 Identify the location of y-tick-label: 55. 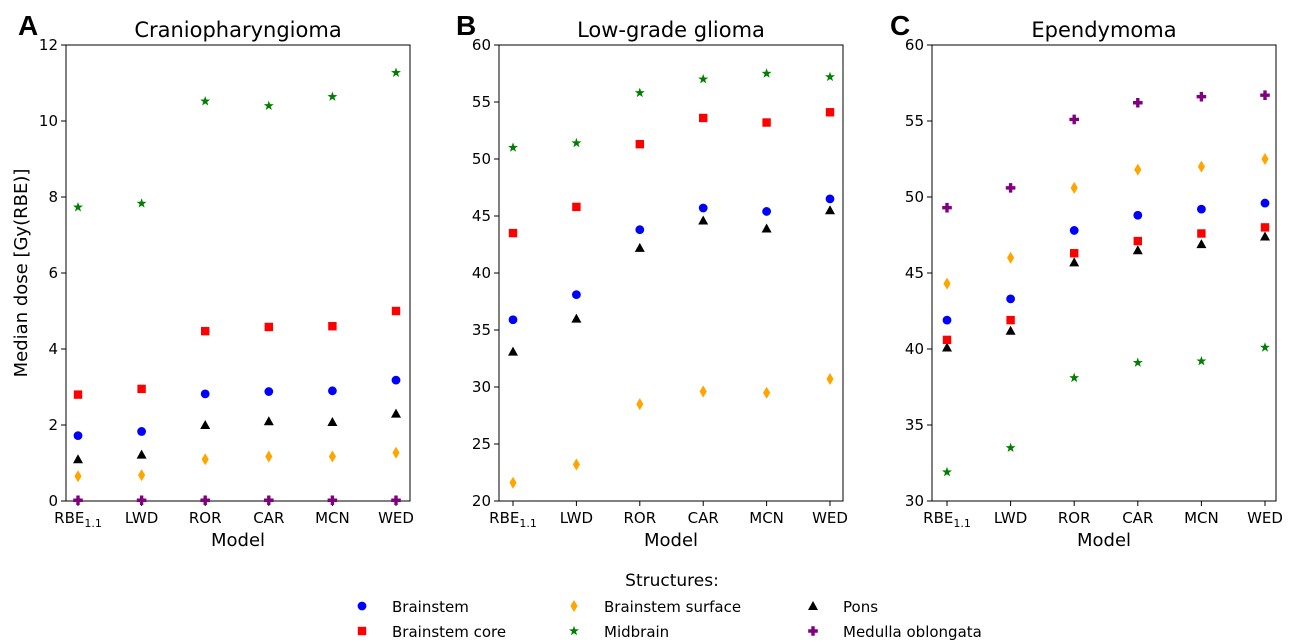
(481, 102).